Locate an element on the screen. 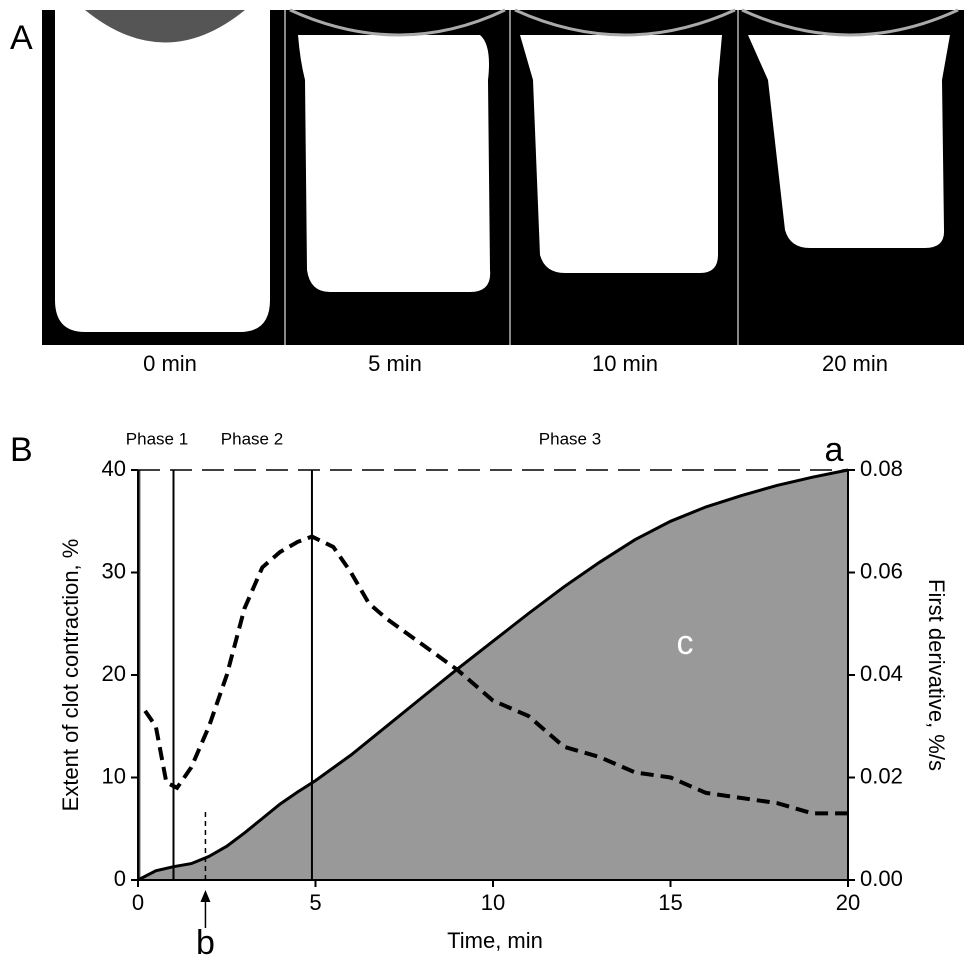 The image size is (964, 961). panel-label: A is located at coordinates (21, 38).